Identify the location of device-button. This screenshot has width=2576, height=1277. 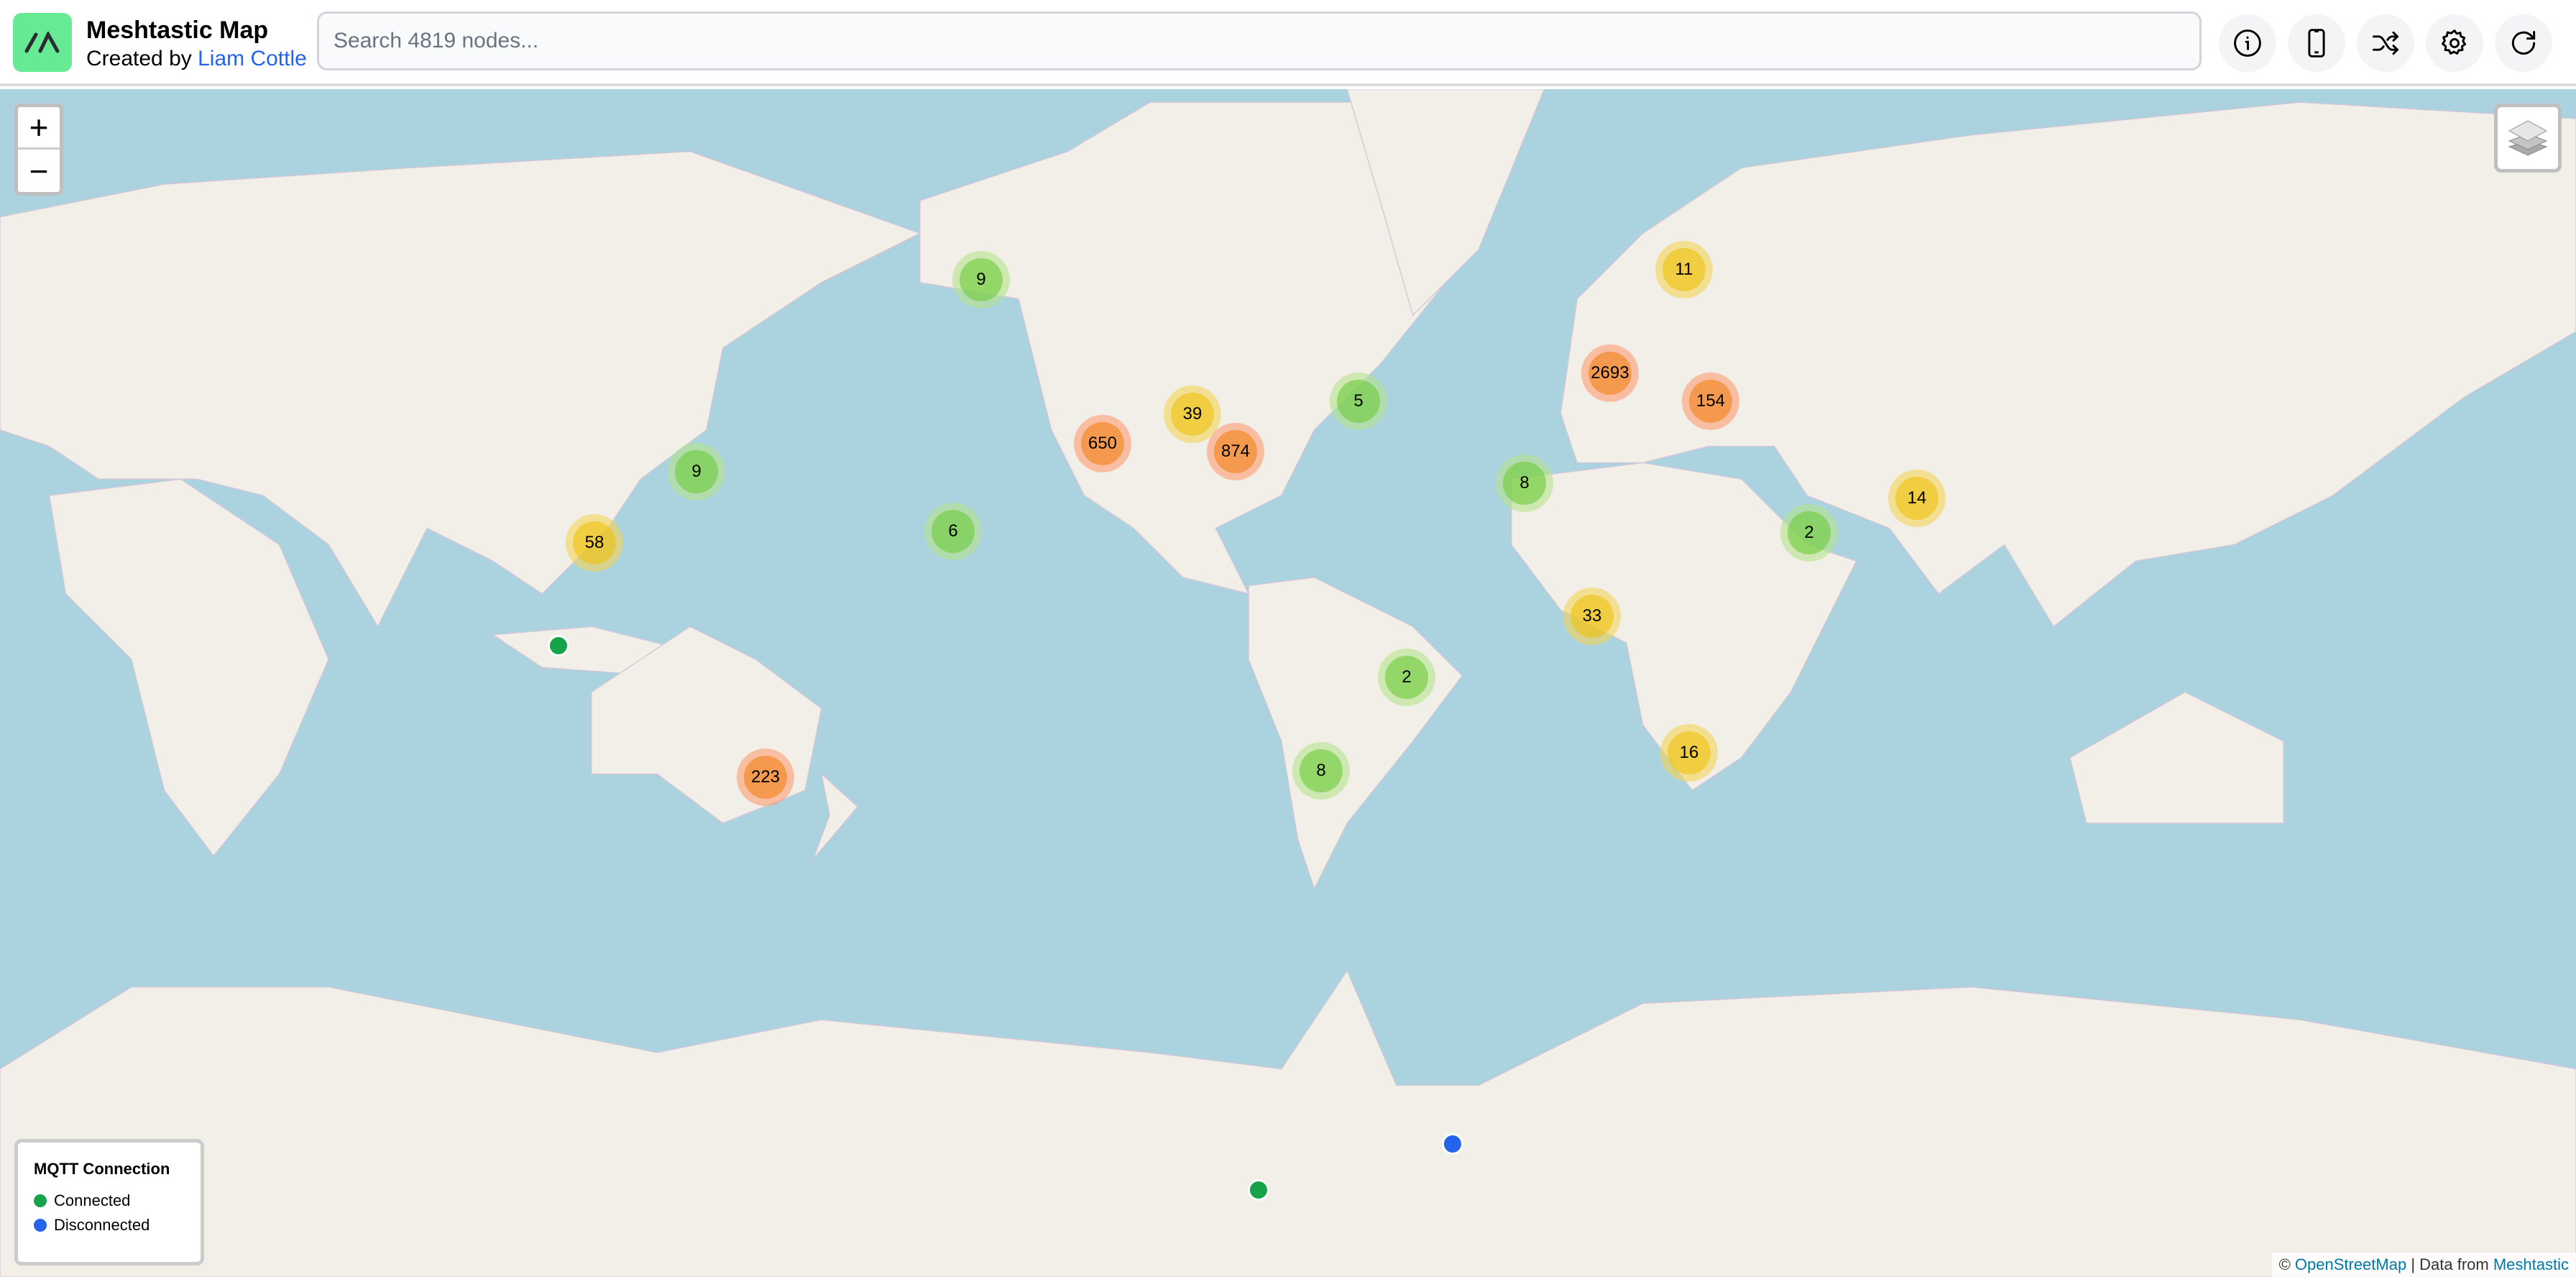
(2316, 43).